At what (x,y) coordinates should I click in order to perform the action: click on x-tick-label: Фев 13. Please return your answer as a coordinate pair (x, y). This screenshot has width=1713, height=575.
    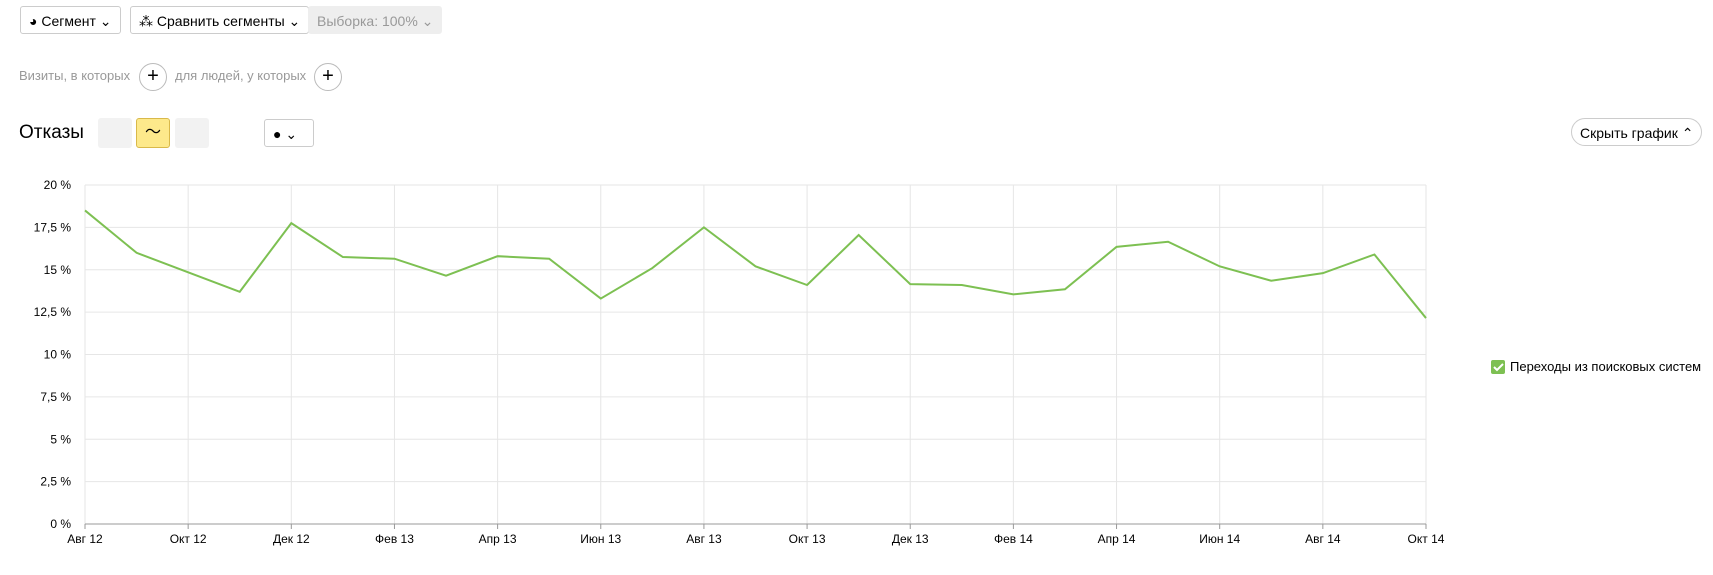
    Looking at the image, I should click on (394, 539).